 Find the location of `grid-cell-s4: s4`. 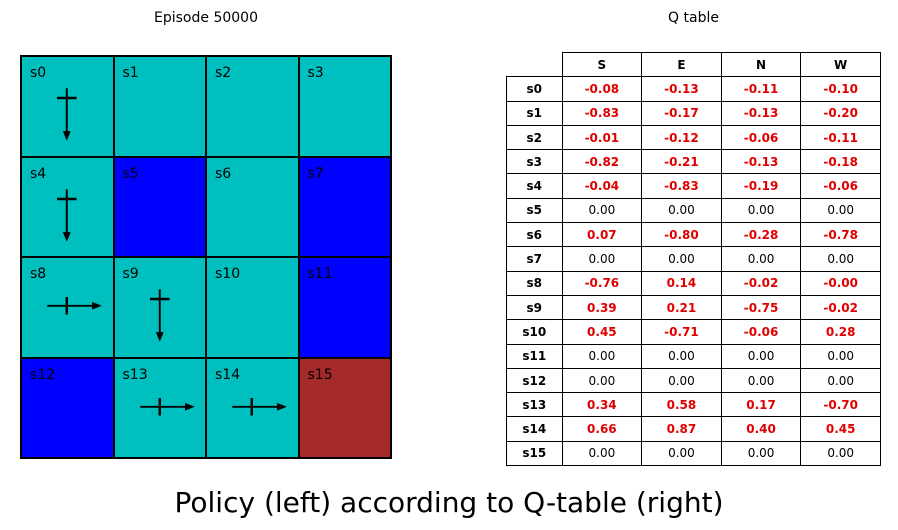

grid-cell-s4: s4 is located at coordinates (67, 206).